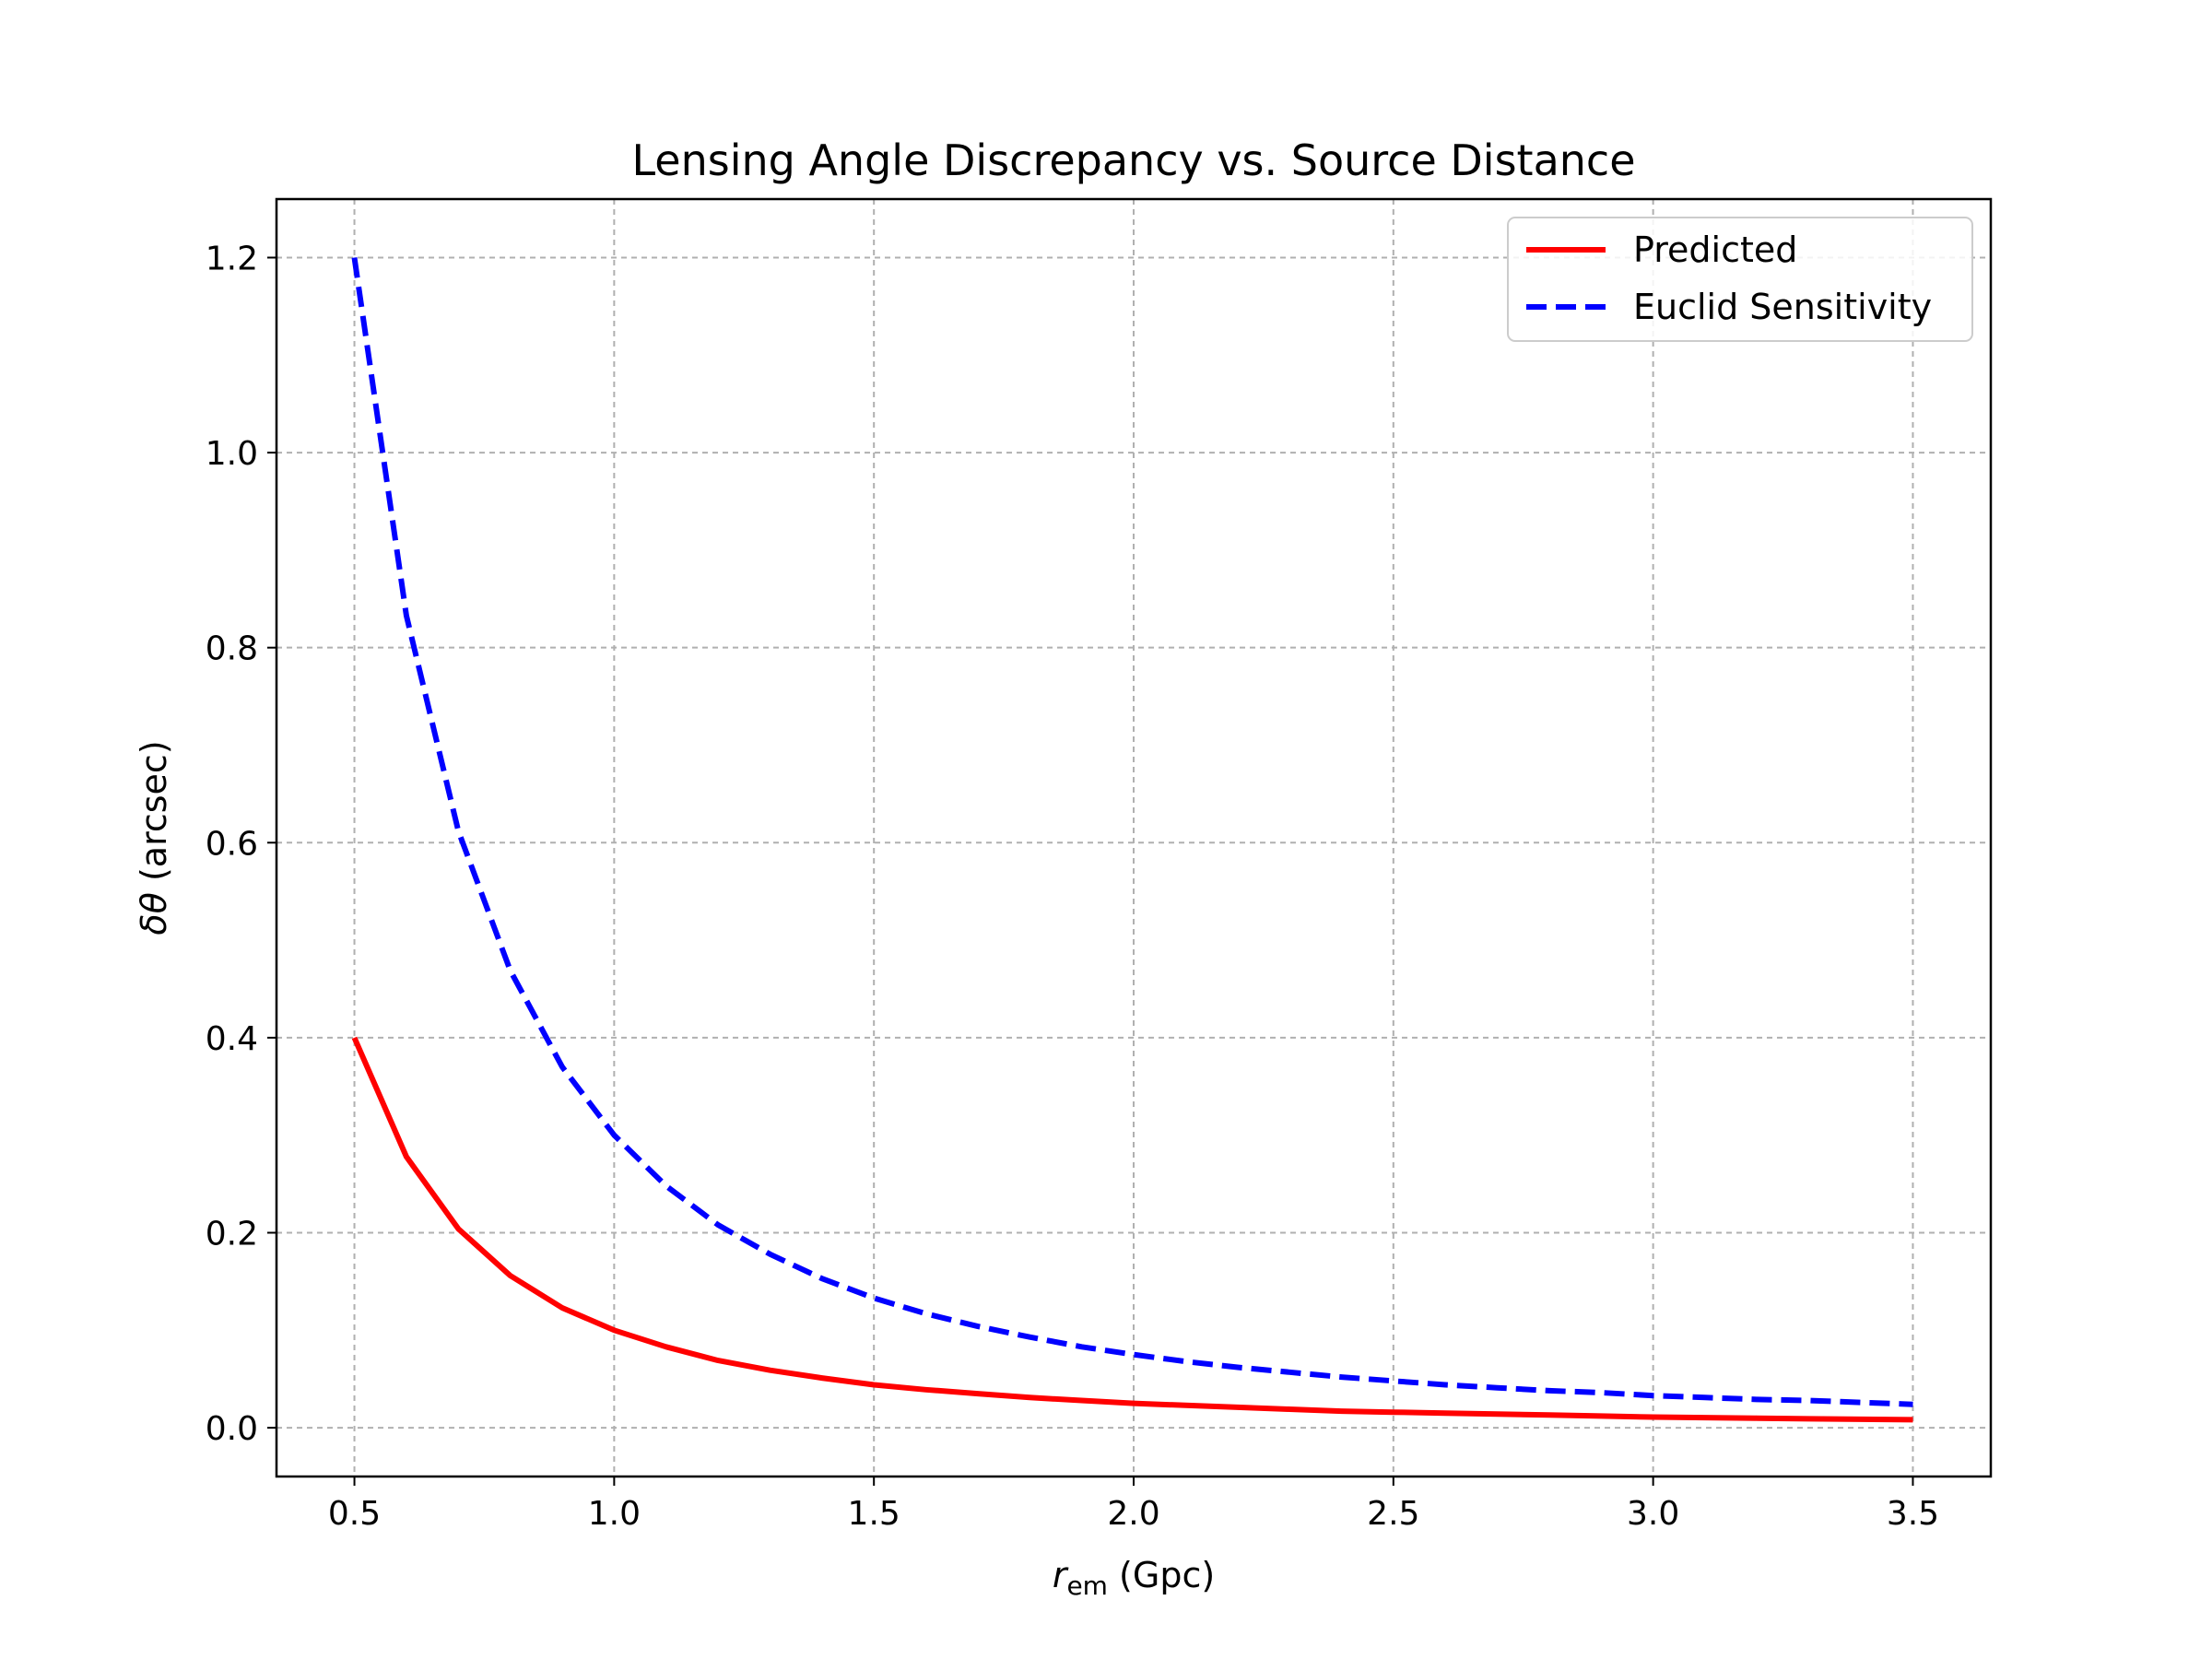  What do you see at coordinates (232, 1039) in the screenshot?
I see `y-tick-label: 0.4` at bounding box center [232, 1039].